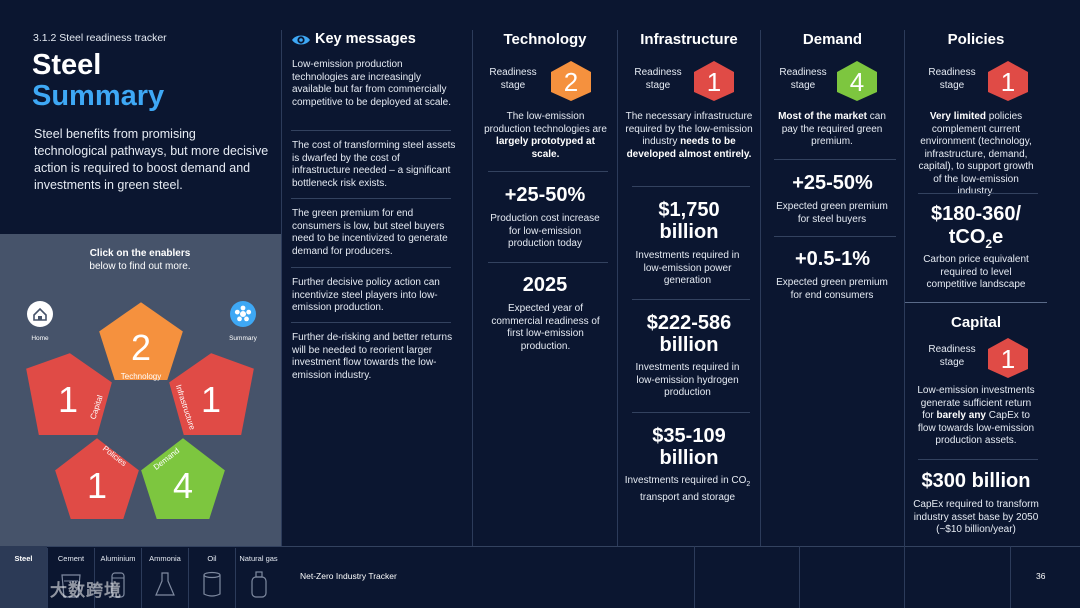  I want to click on aluminium-can-icon, so click(118, 585).